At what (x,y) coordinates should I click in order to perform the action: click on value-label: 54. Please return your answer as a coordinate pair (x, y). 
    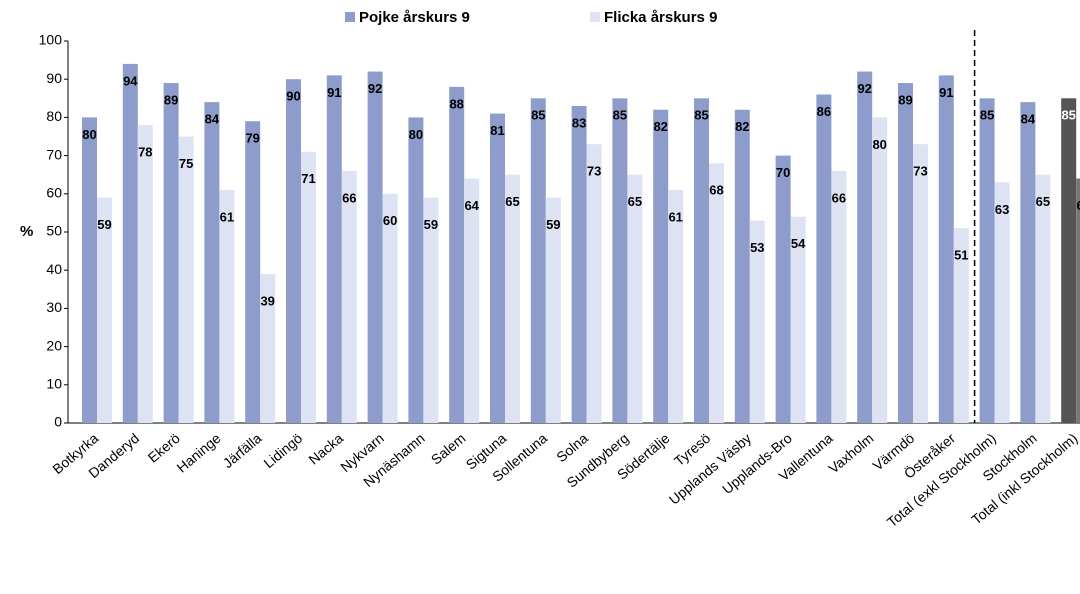
    Looking at the image, I should click on (798, 243).